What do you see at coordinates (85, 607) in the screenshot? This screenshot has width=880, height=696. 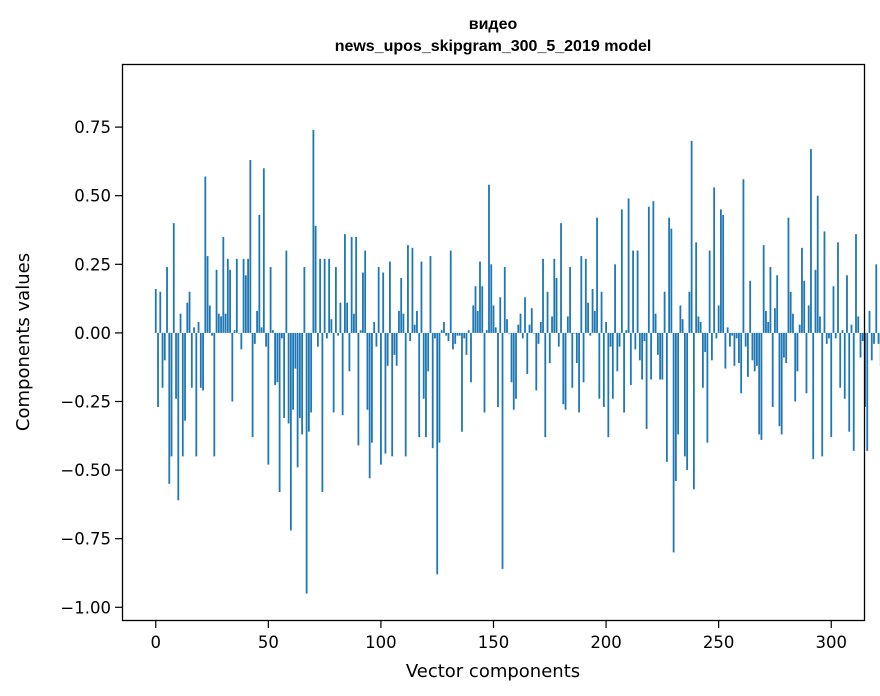 I see `y-tick-label: −1.00` at bounding box center [85, 607].